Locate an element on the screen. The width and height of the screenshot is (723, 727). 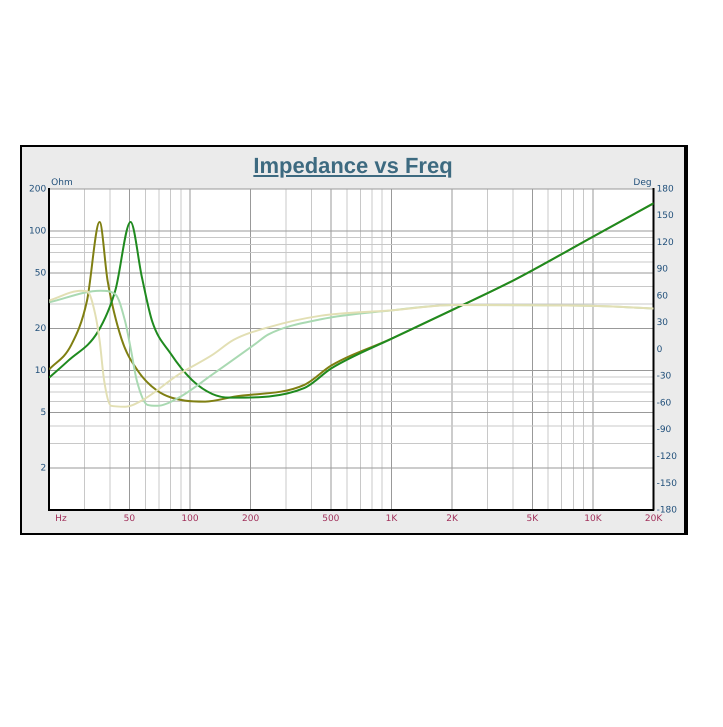
y2-tick-label: 120 is located at coordinates (665, 243).